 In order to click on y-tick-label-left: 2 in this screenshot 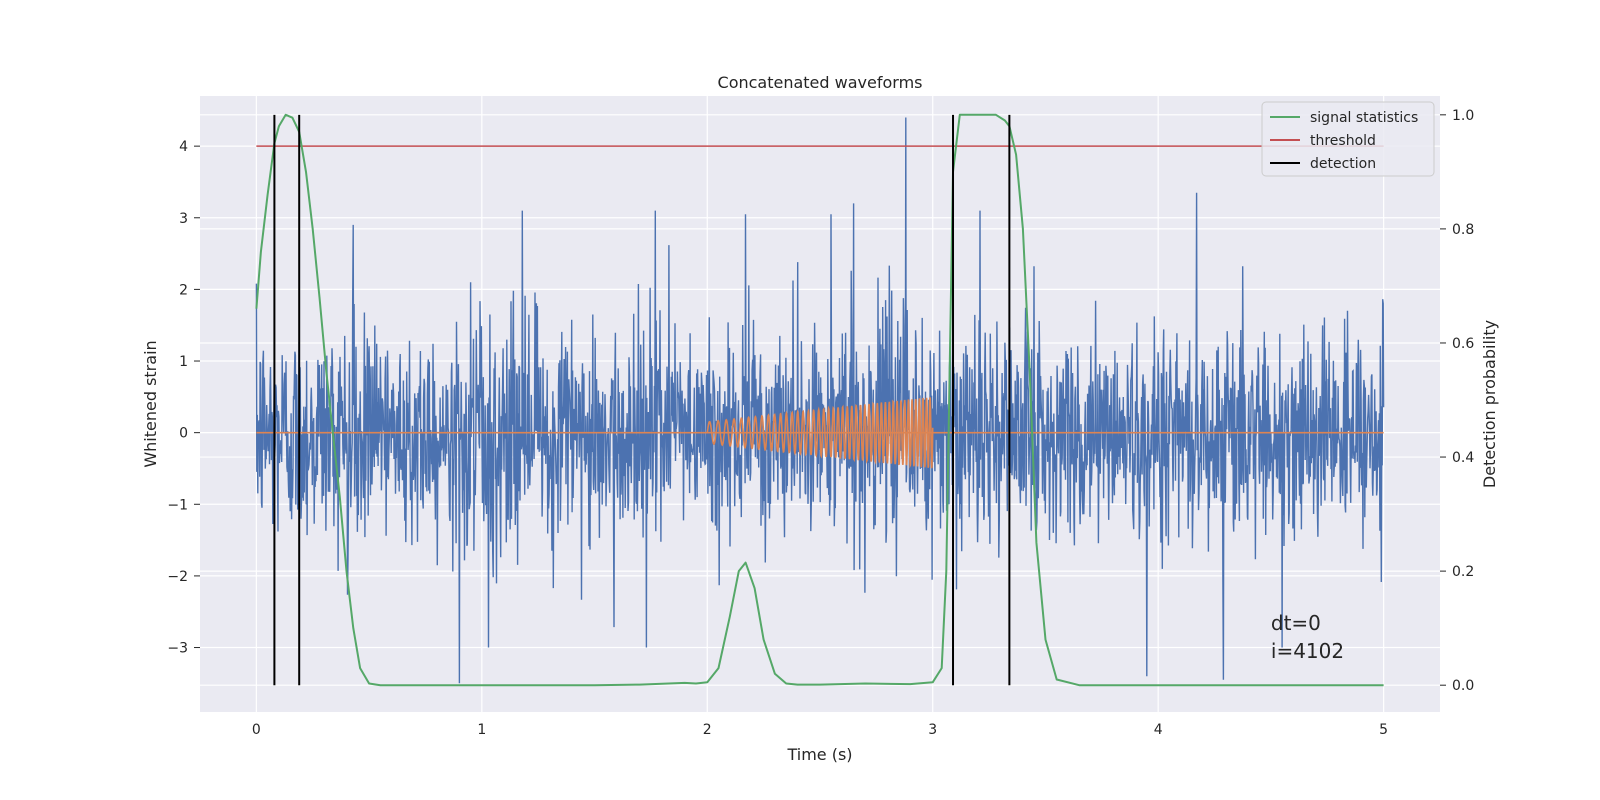, I will do `click(183, 290)`.